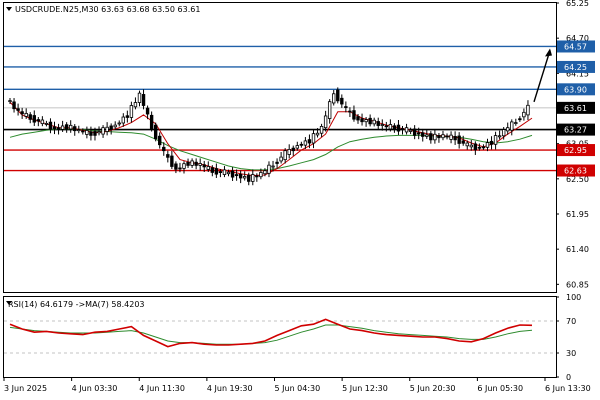 This screenshot has width=600, height=400. Describe the element at coordinates (9, 303) in the screenshot. I see `rsi-dropdown-triangle-icon` at that location.